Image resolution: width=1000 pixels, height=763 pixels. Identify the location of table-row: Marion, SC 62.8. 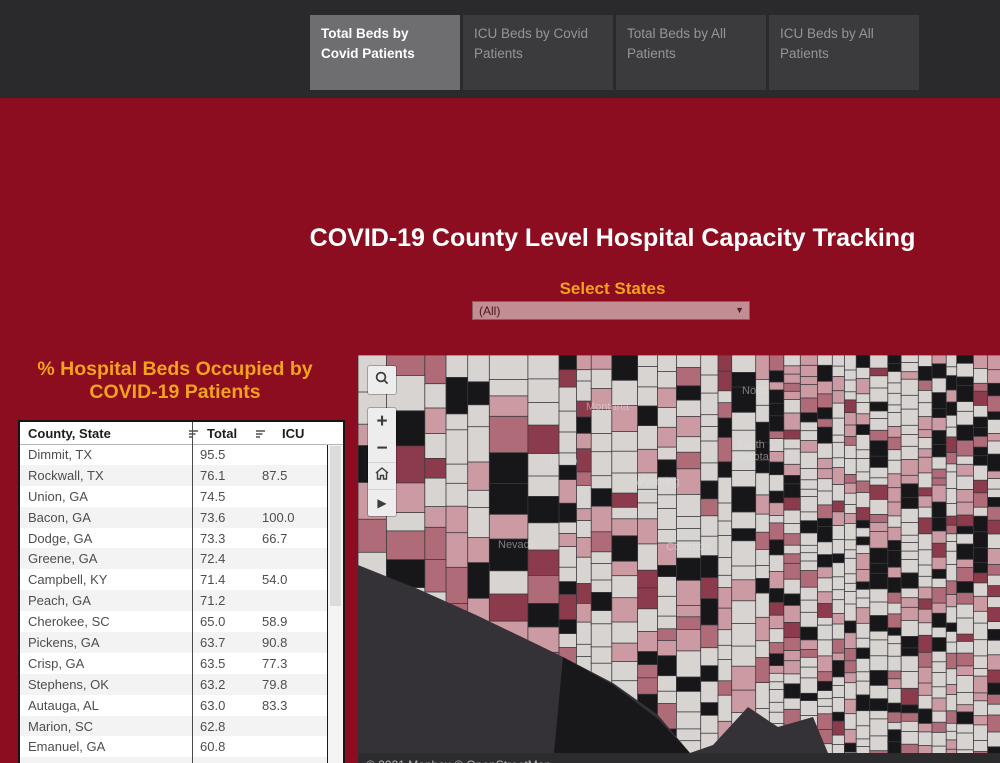
(173, 726).